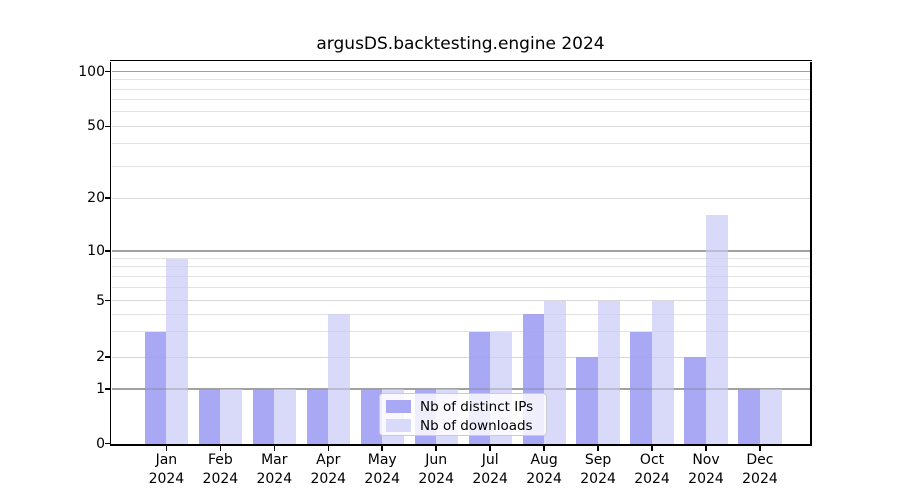 The width and height of the screenshot is (900, 500). What do you see at coordinates (477, 406) in the screenshot?
I see `legend-label: Nb of distinct IPs` at bounding box center [477, 406].